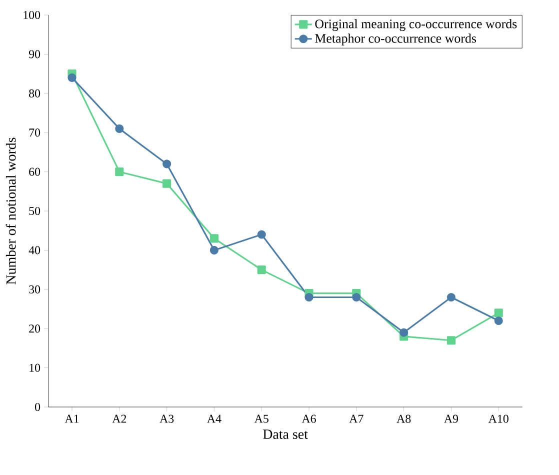 The height and width of the screenshot is (475, 559). I want to click on y-tick-label: 60, so click(34, 172).